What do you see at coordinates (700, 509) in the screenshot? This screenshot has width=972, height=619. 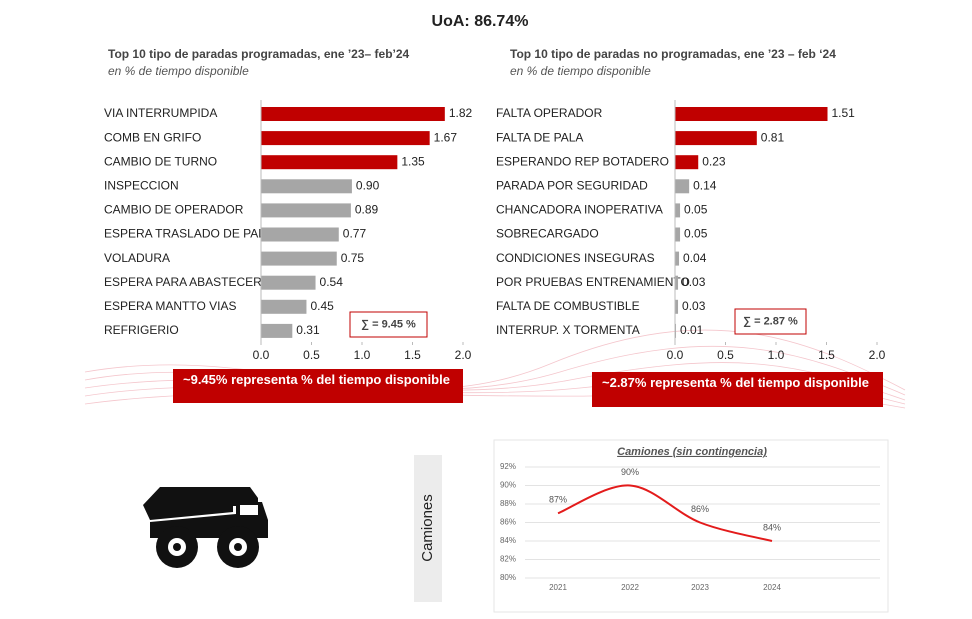 I see `value-label: 86%` at bounding box center [700, 509].